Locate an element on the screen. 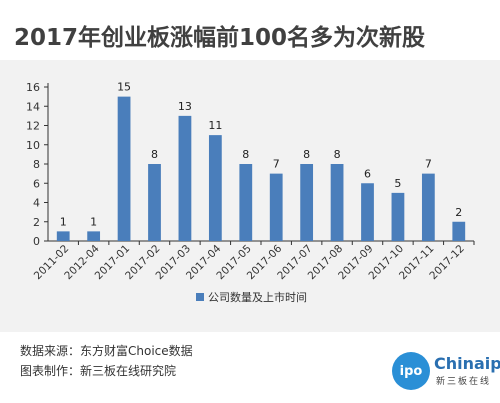  data-label: 15 is located at coordinates (124, 87).